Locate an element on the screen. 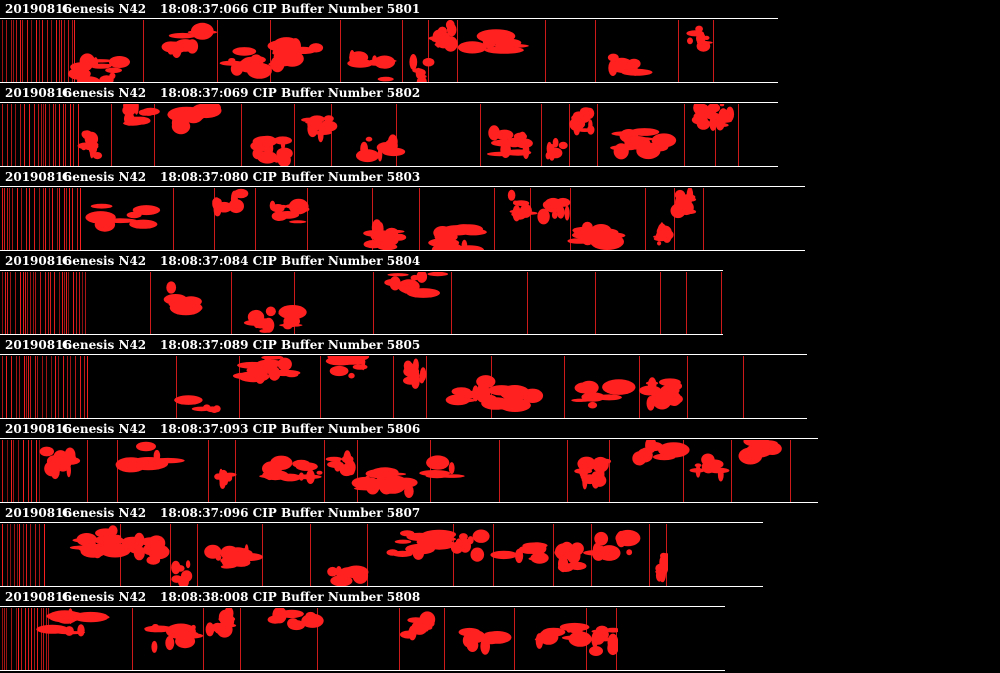 The height and width of the screenshot is (673, 1000). buffer-time: 18:08:37:069 is located at coordinates (204, 93).